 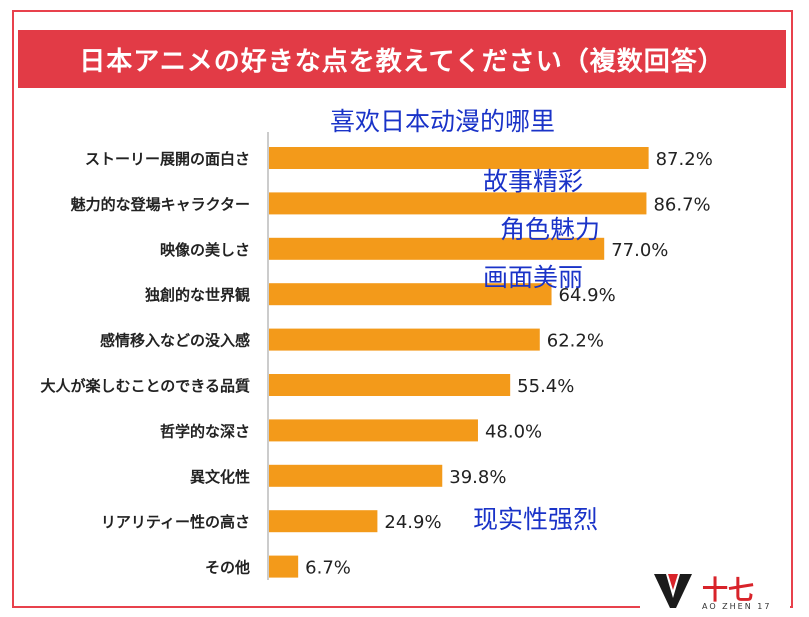 What do you see at coordinates (737, 606) in the screenshot?
I see `logo-subtext: AO ZHEN 17` at bounding box center [737, 606].